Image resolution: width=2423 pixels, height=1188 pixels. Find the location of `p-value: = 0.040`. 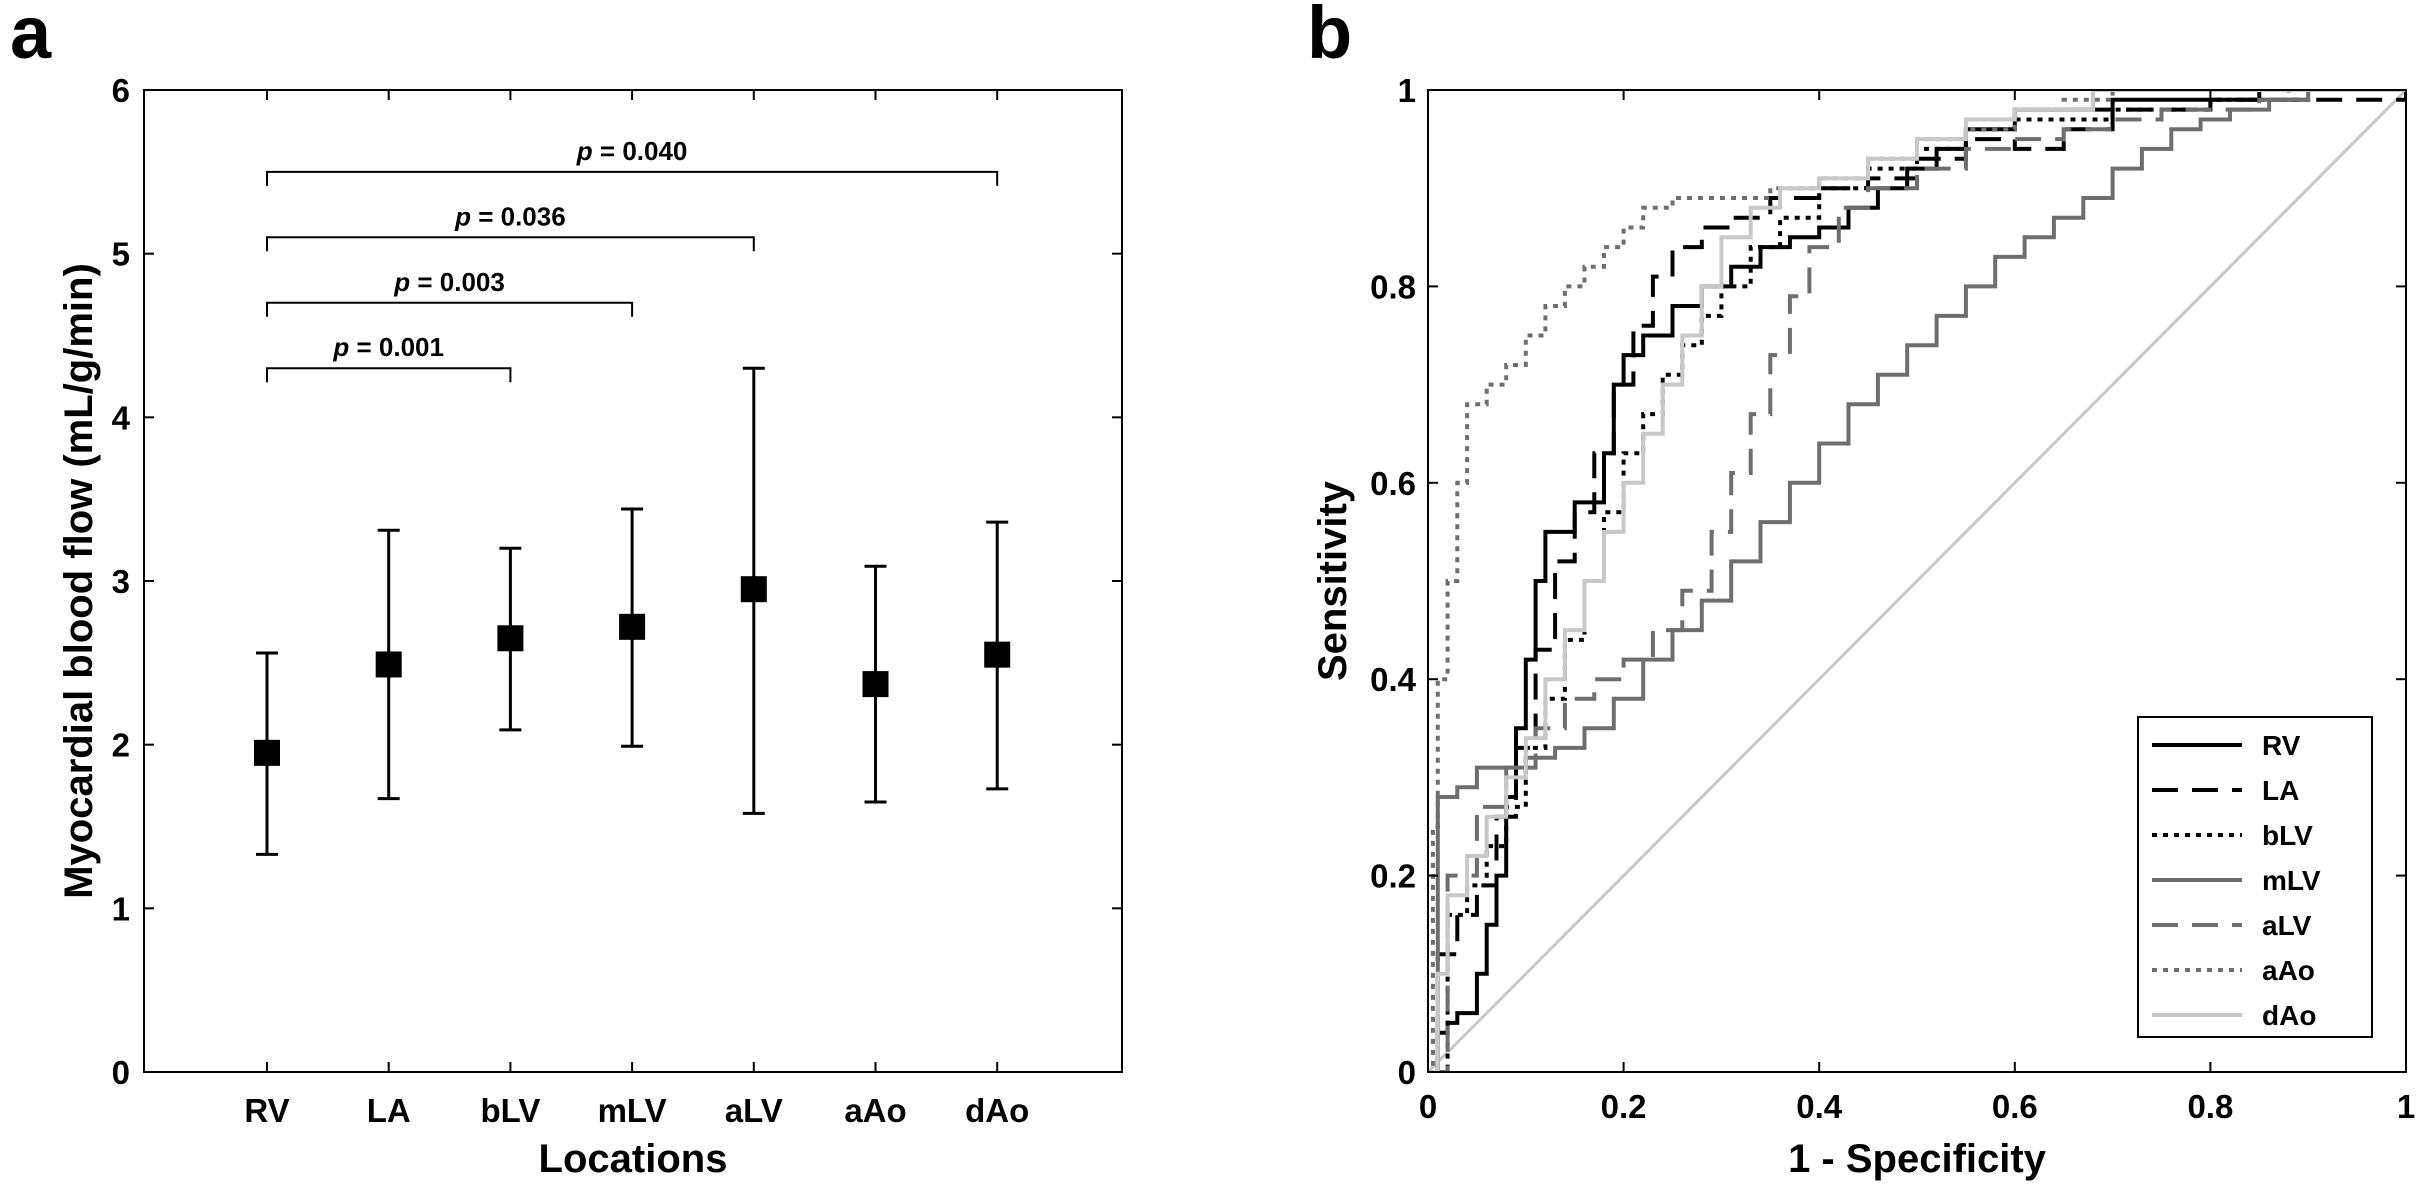

p-value: = 0.040 is located at coordinates (640, 151).